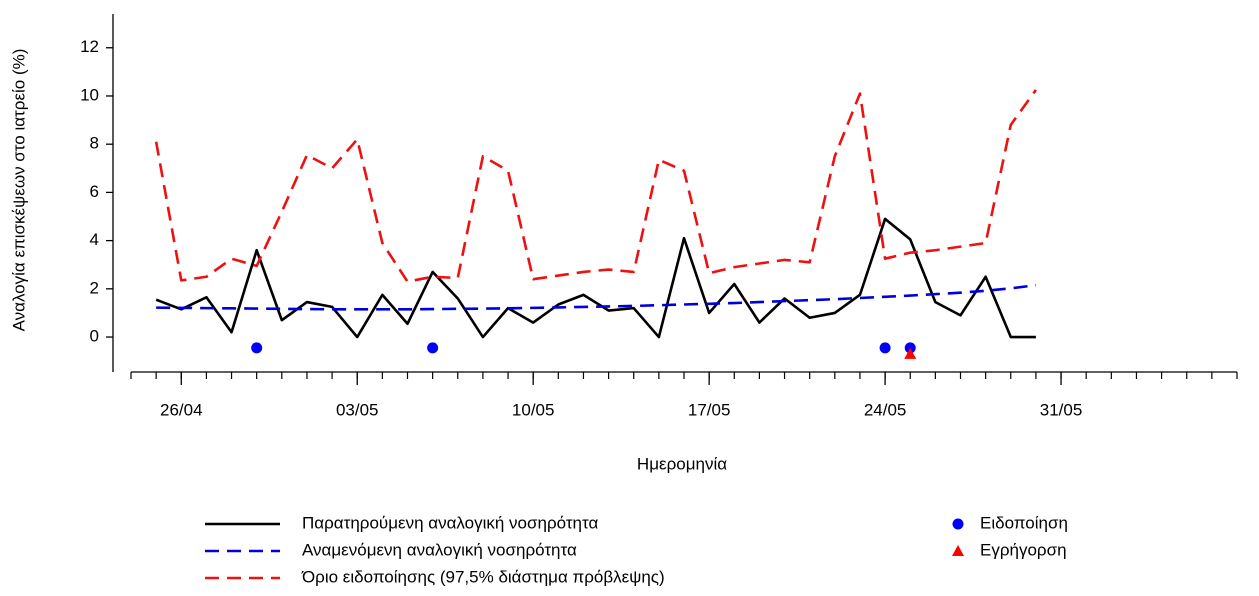 Image resolution: width=1259 pixels, height=596 pixels. I want to click on y-tick-label: 10, so click(89, 94).